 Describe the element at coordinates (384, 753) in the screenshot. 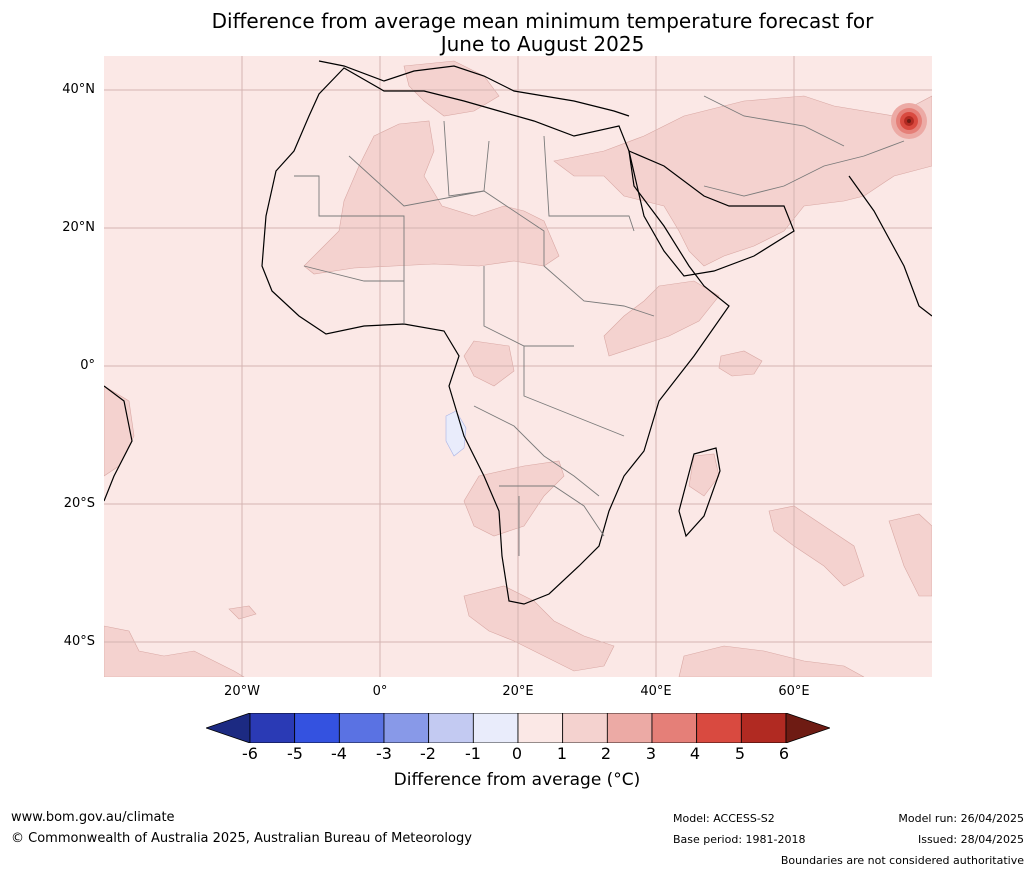

I see `colorbar-tick: -3` at that location.